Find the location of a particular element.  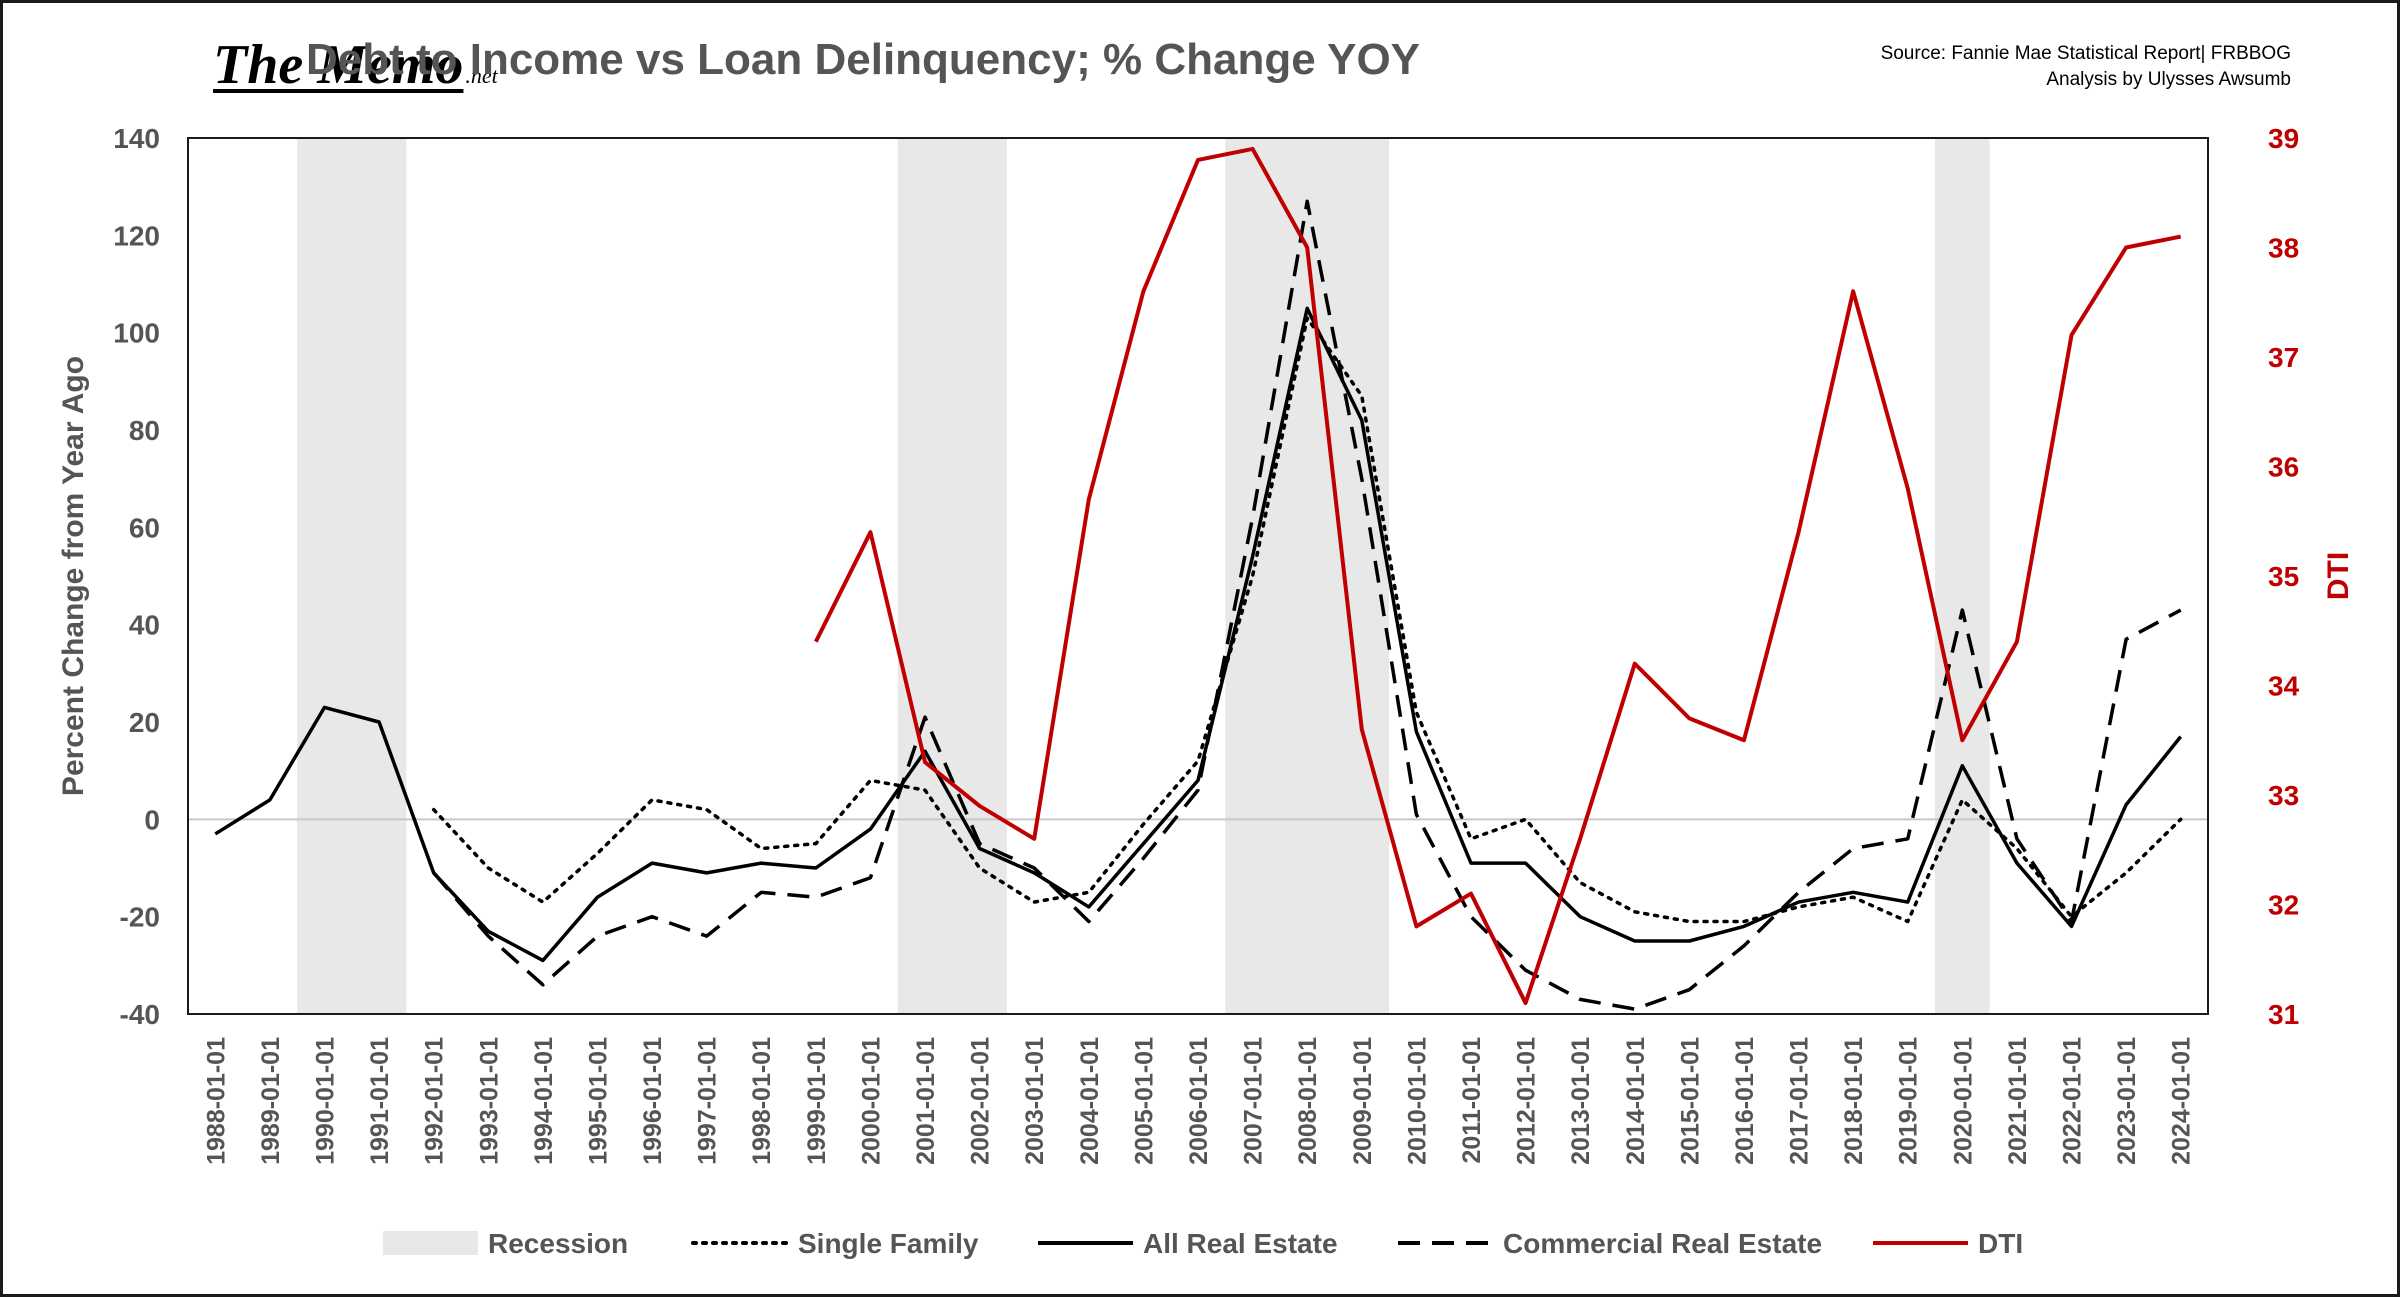

y-tick-label: 100 is located at coordinates (136, 333).